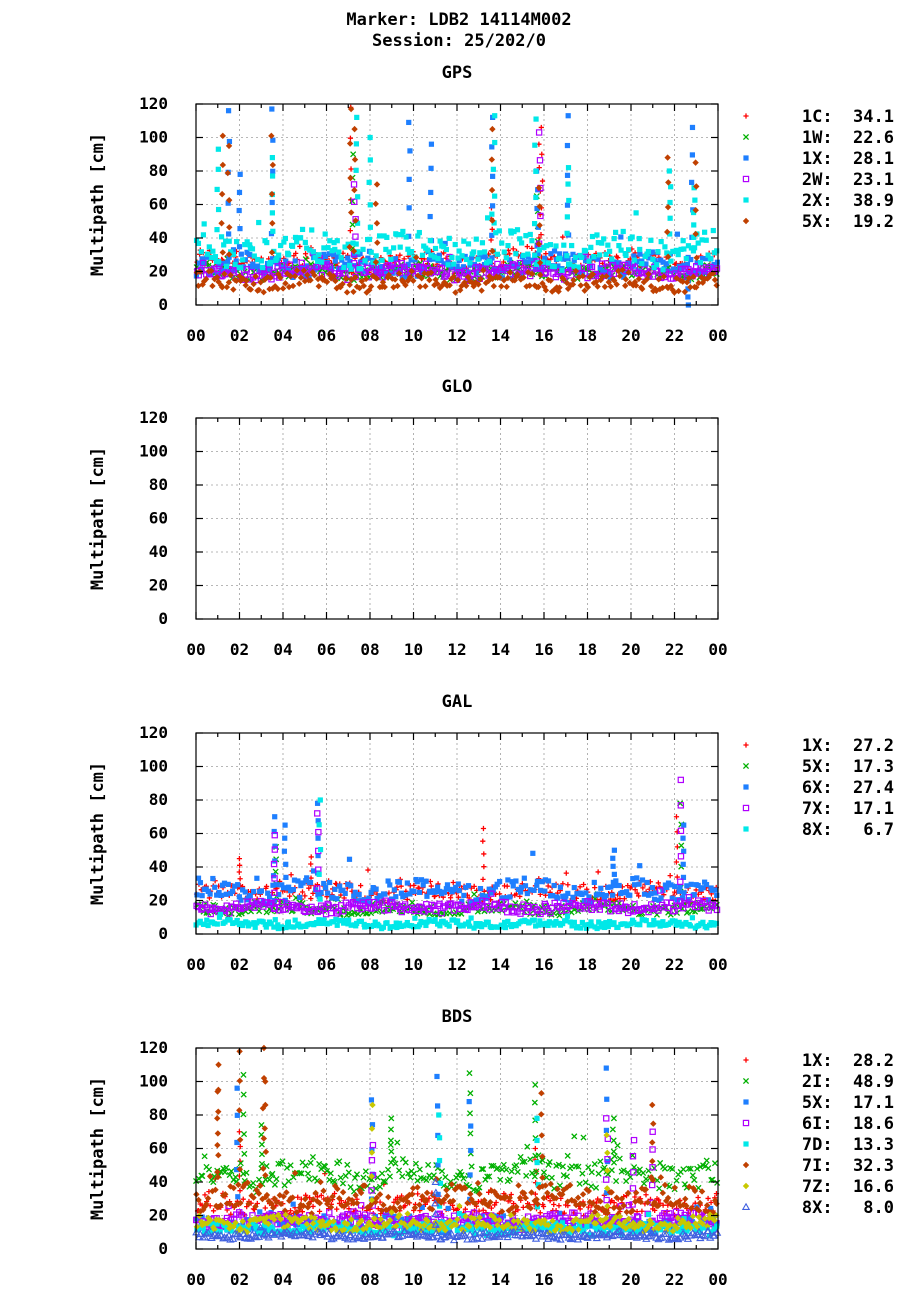 This screenshot has height=1300, width=920. I want to click on x-tick-label: 04, so click(282, 335).